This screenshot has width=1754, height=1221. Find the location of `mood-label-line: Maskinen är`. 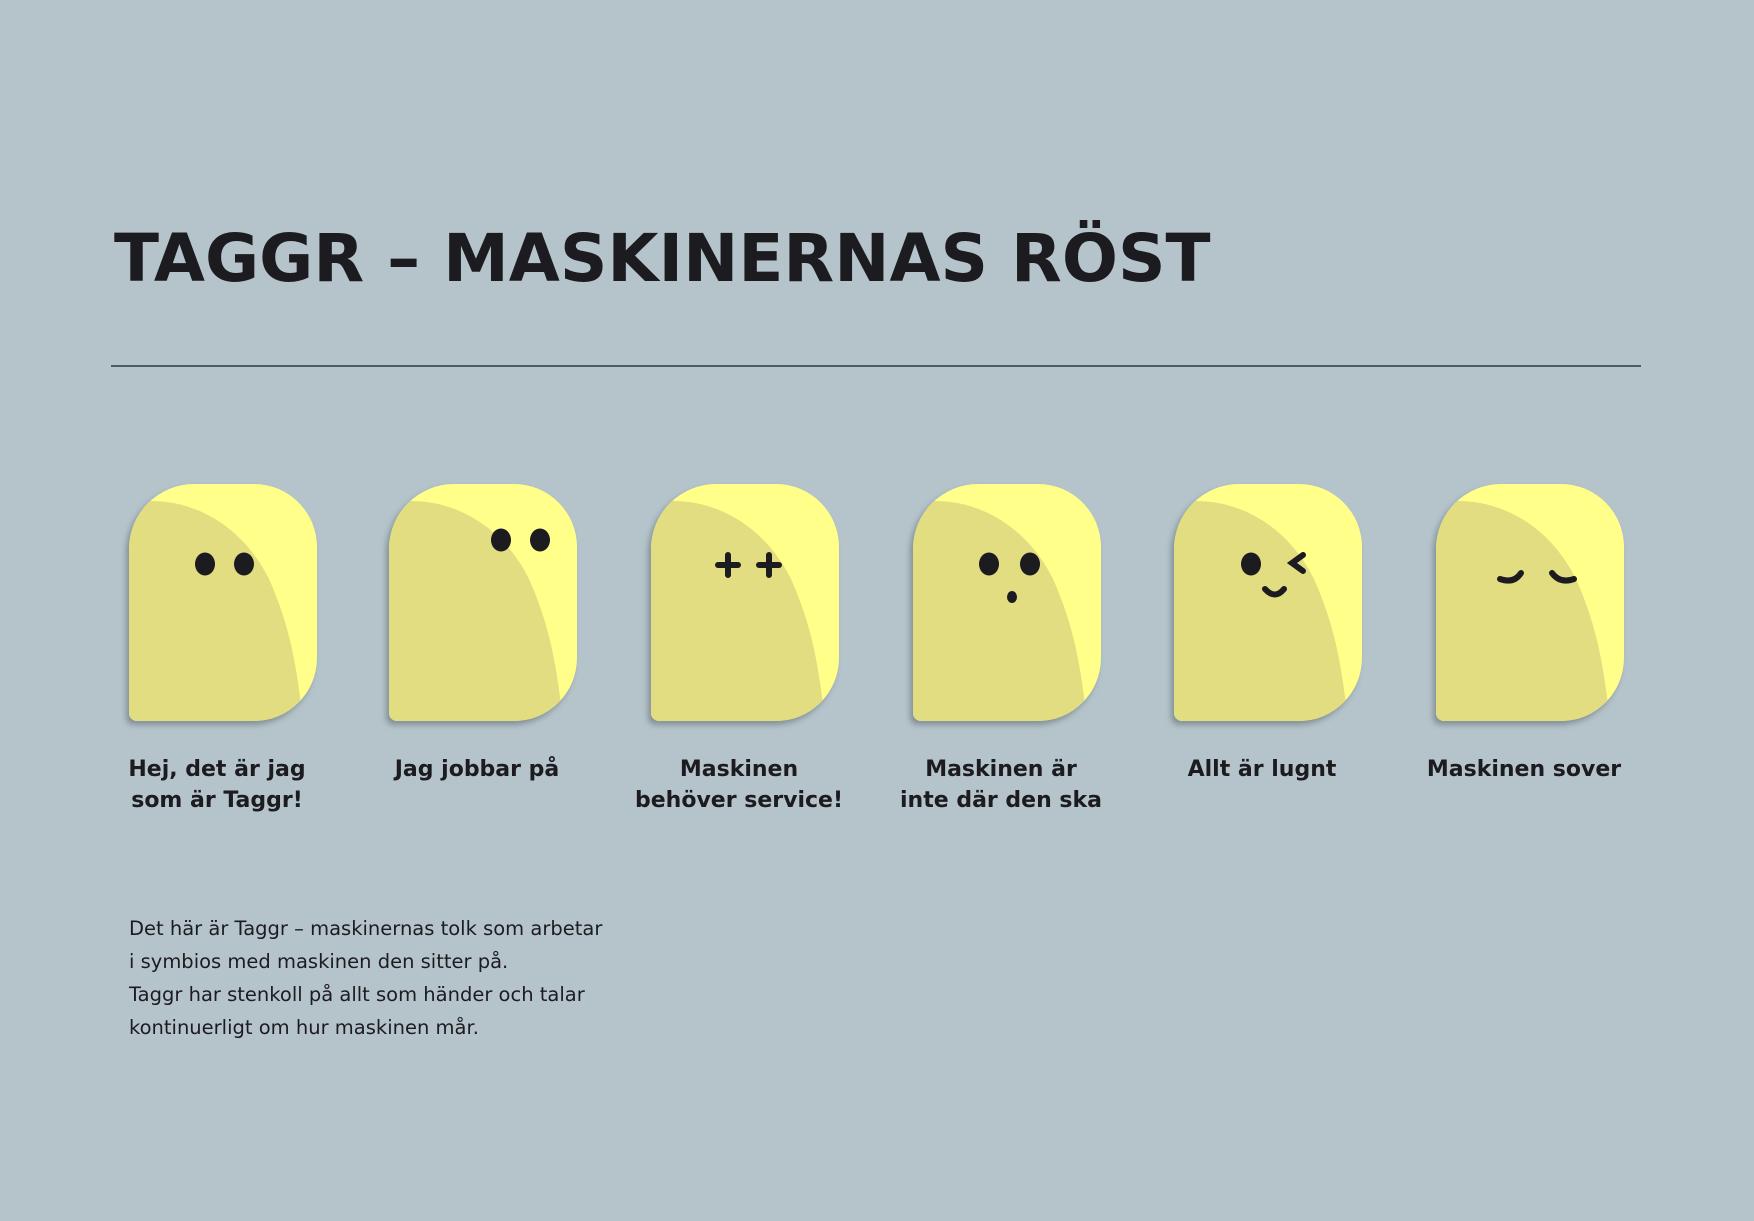

mood-label-line: Maskinen är is located at coordinates (1001, 769).